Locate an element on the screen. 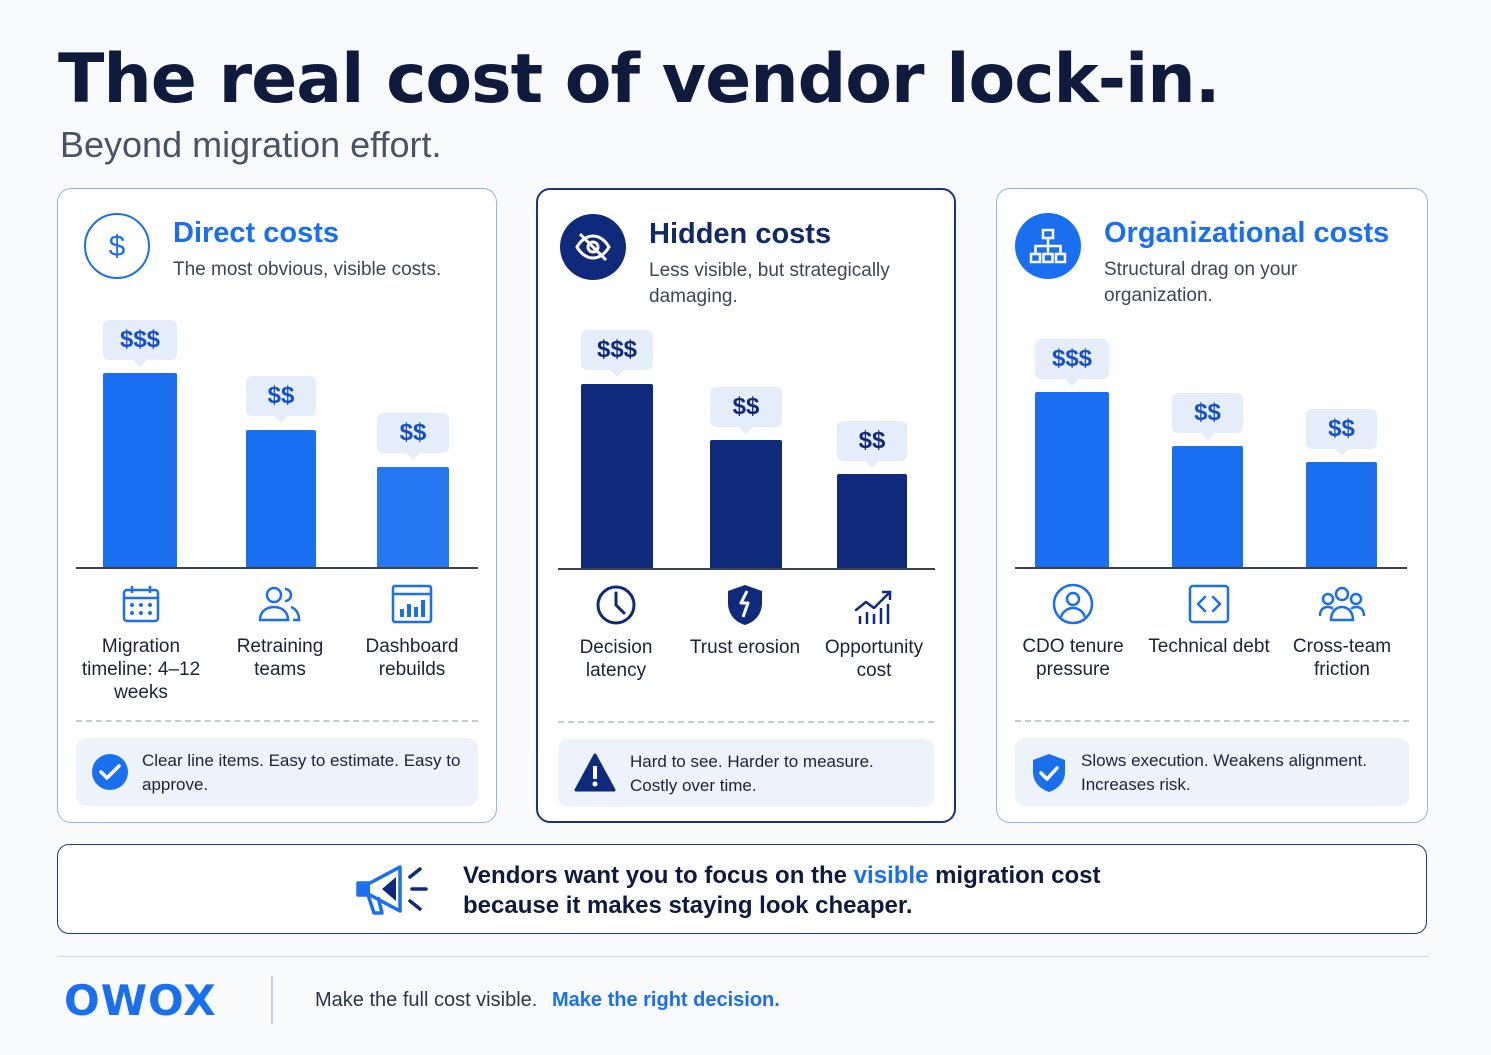 The width and height of the screenshot is (1491, 1055). dashboard-icon is located at coordinates (412, 604).